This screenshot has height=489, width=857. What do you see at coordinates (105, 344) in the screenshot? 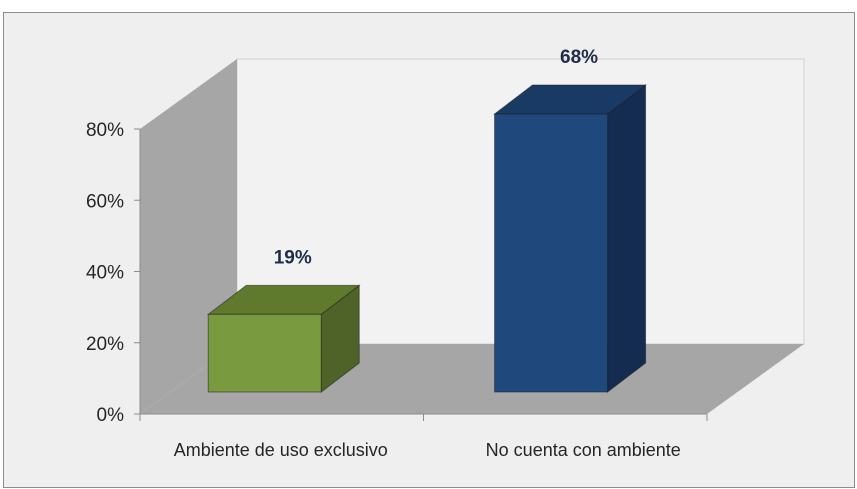
I see `y-tick-label: 20%` at bounding box center [105, 344].